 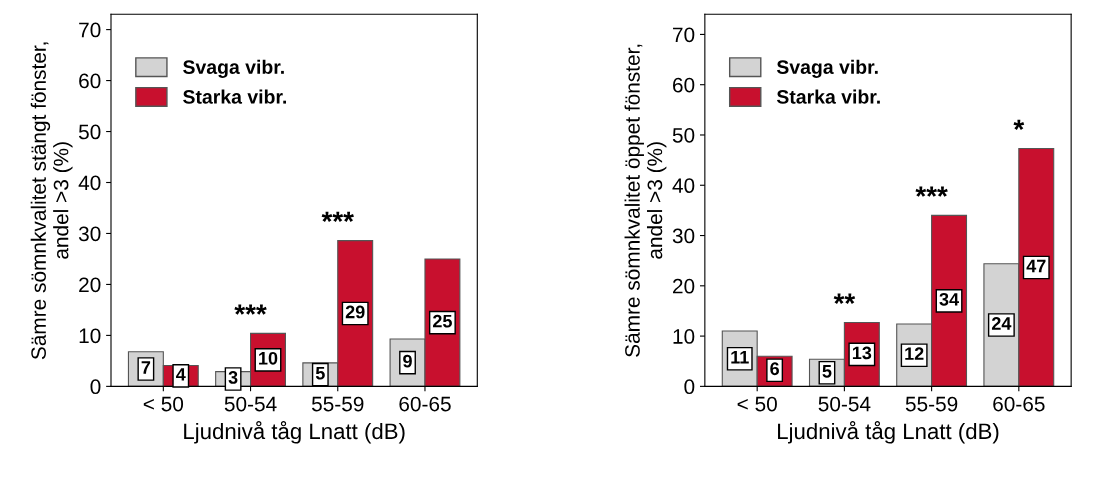 What do you see at coordinates (51, 201) in the screenshot?
I see `y-axis-title: Sämre sömnkvalitet stängt fönster, andel >3 (%)` at bounding box center [51, 201].